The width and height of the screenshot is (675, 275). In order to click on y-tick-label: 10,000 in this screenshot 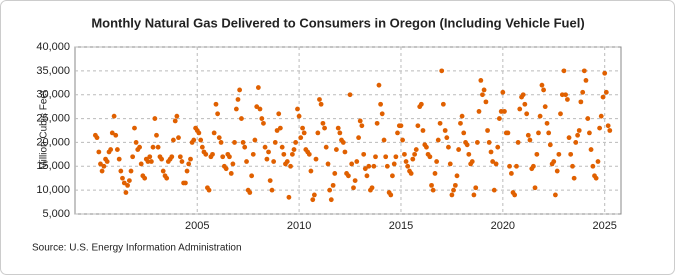, I will do `click(53, 190)`.